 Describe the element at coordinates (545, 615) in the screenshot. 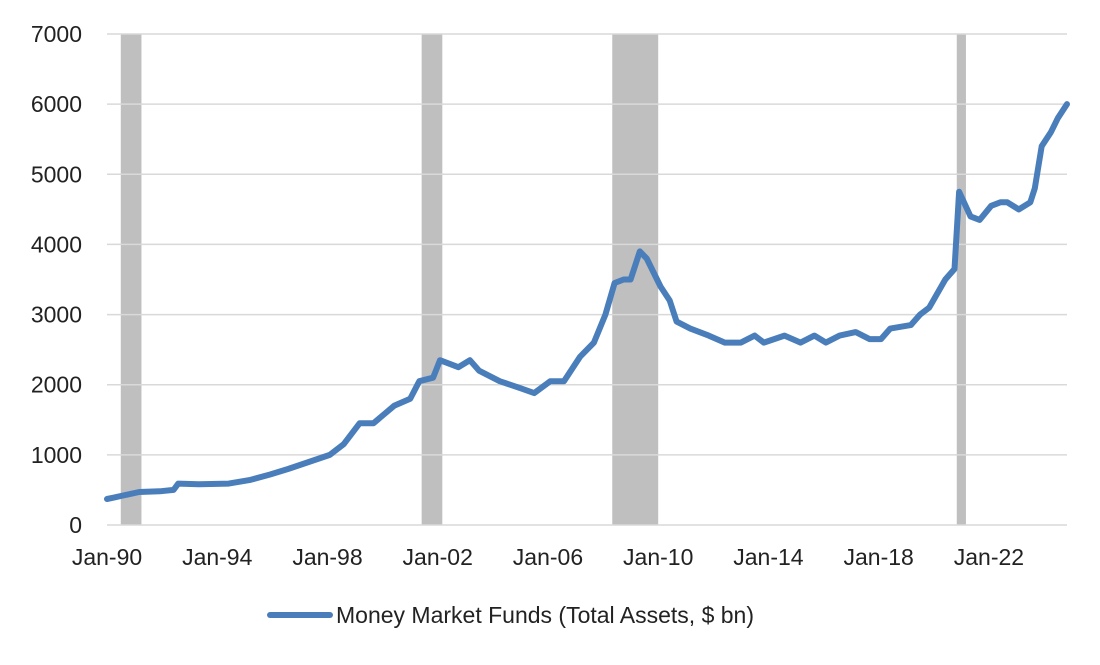

I see `legend-label: Money Market Funds (Total Assets, $ bn)` at that location.